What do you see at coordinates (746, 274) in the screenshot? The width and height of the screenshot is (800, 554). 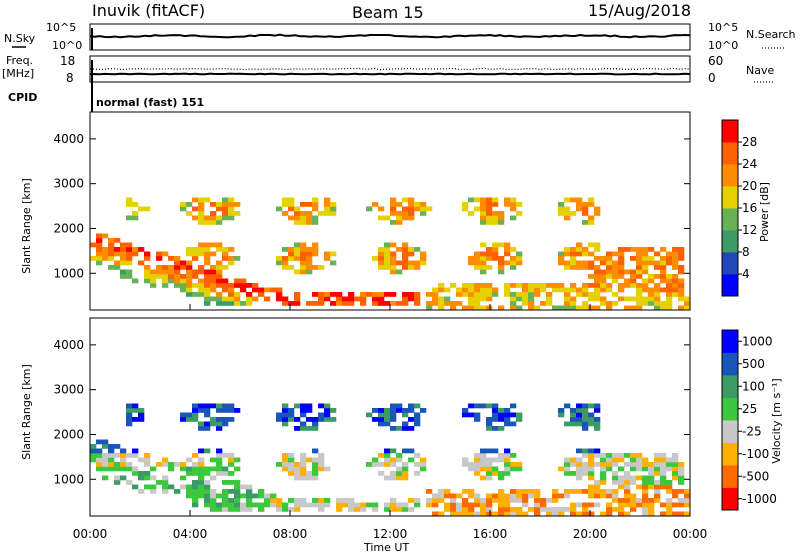 I see `power-colorbar-tick-label: 4` at bounding box center [746, 274].